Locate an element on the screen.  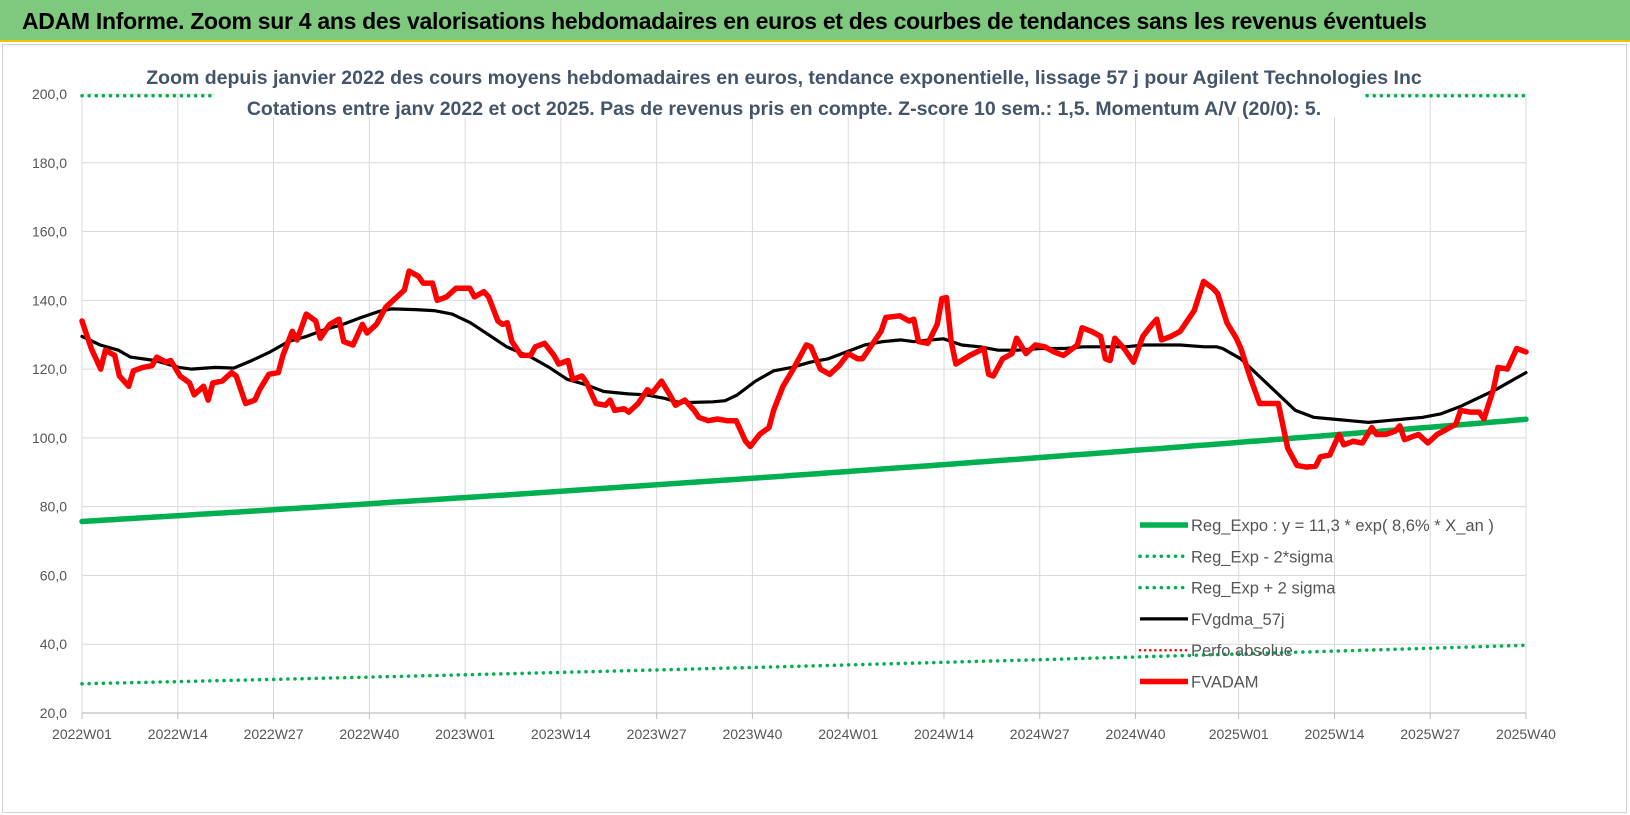
series-line-reg_minus is located at coordinates (804, 664).